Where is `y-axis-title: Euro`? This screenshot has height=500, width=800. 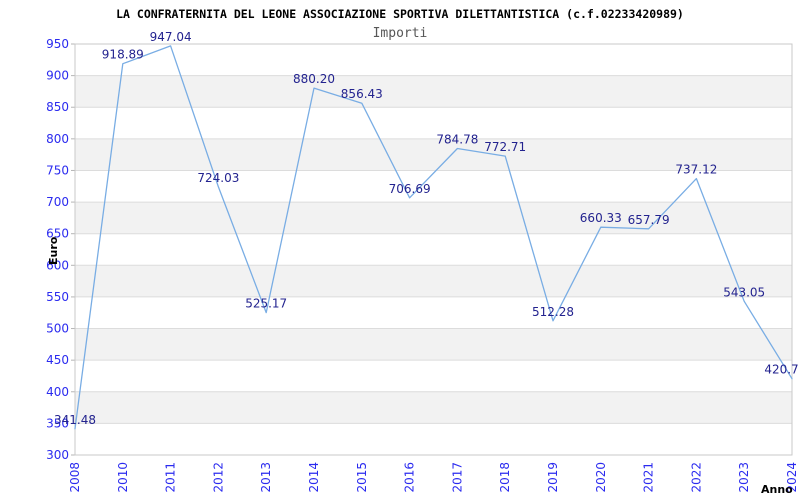
y-axis-title: Euro is located at coordinates (53, 250).